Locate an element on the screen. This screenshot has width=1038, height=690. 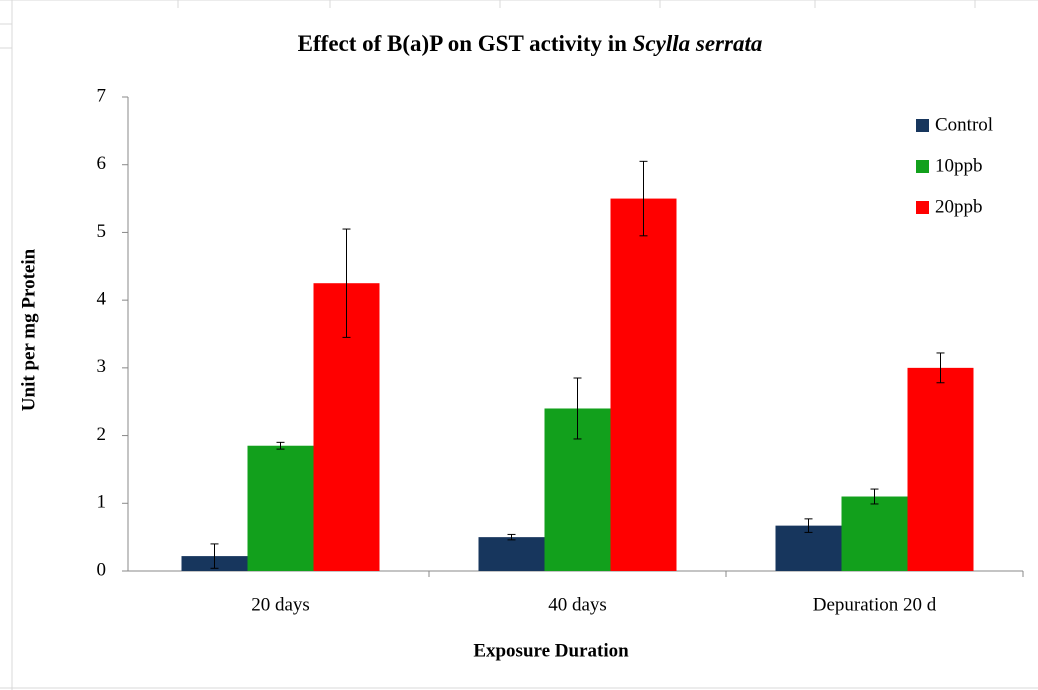
y-tick-label: 3 is located at coordinates (102, 366).